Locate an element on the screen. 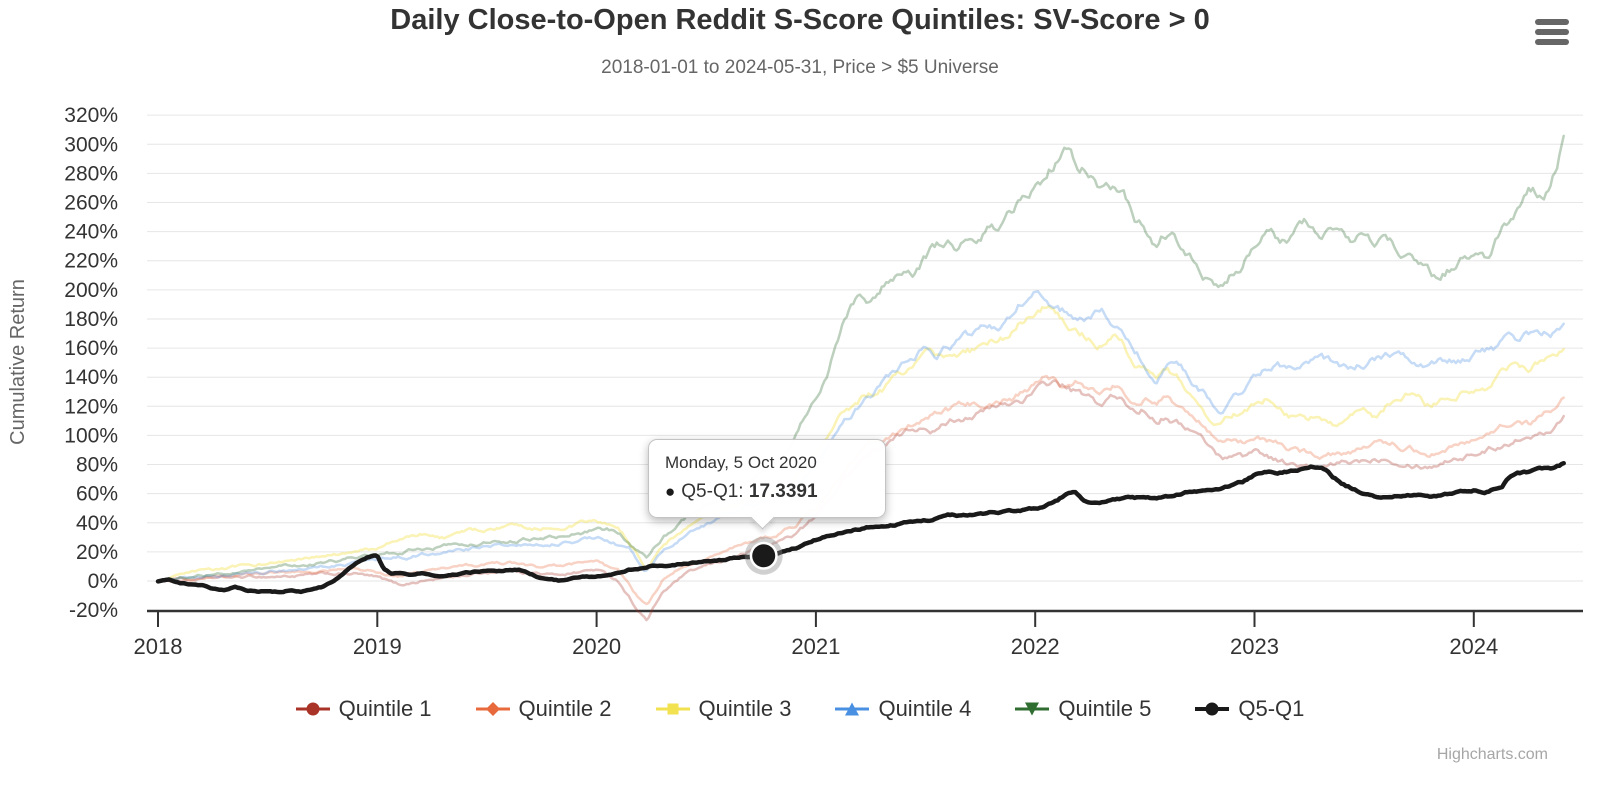 The height and width of the screenshot is (800, 1600). legend-item-quintile-2: Quintile 2 is located at coordinates (543, 709).